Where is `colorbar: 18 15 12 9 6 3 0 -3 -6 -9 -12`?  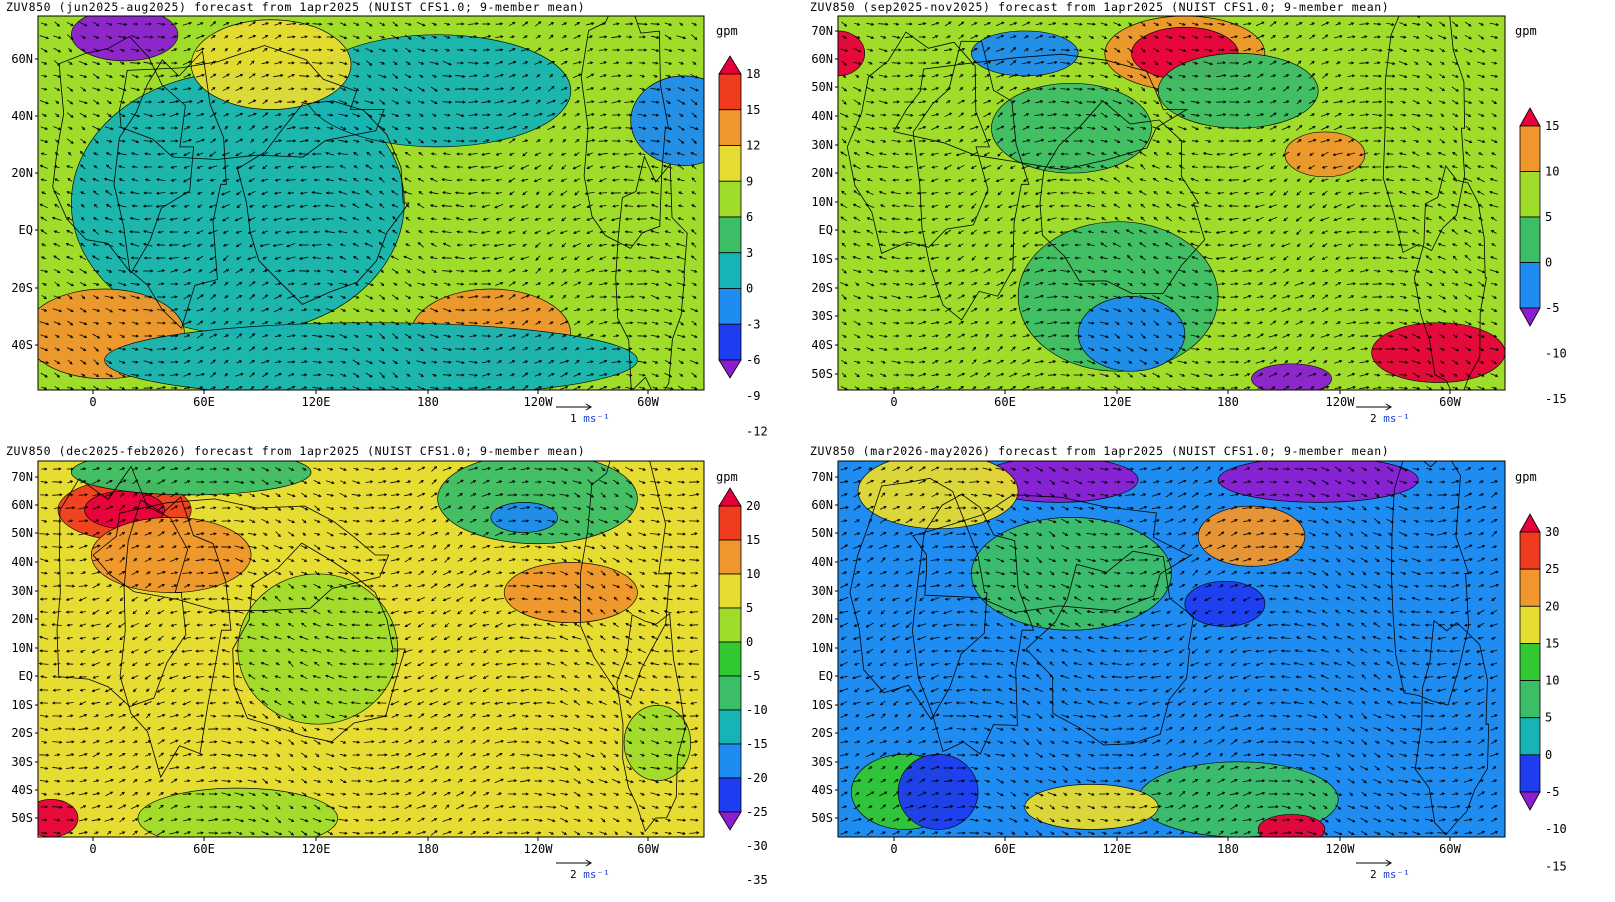 colorbar: 18 15 12 9 6 3 0 -3 -6 -9 -12 is located at coordinates (743, 247).